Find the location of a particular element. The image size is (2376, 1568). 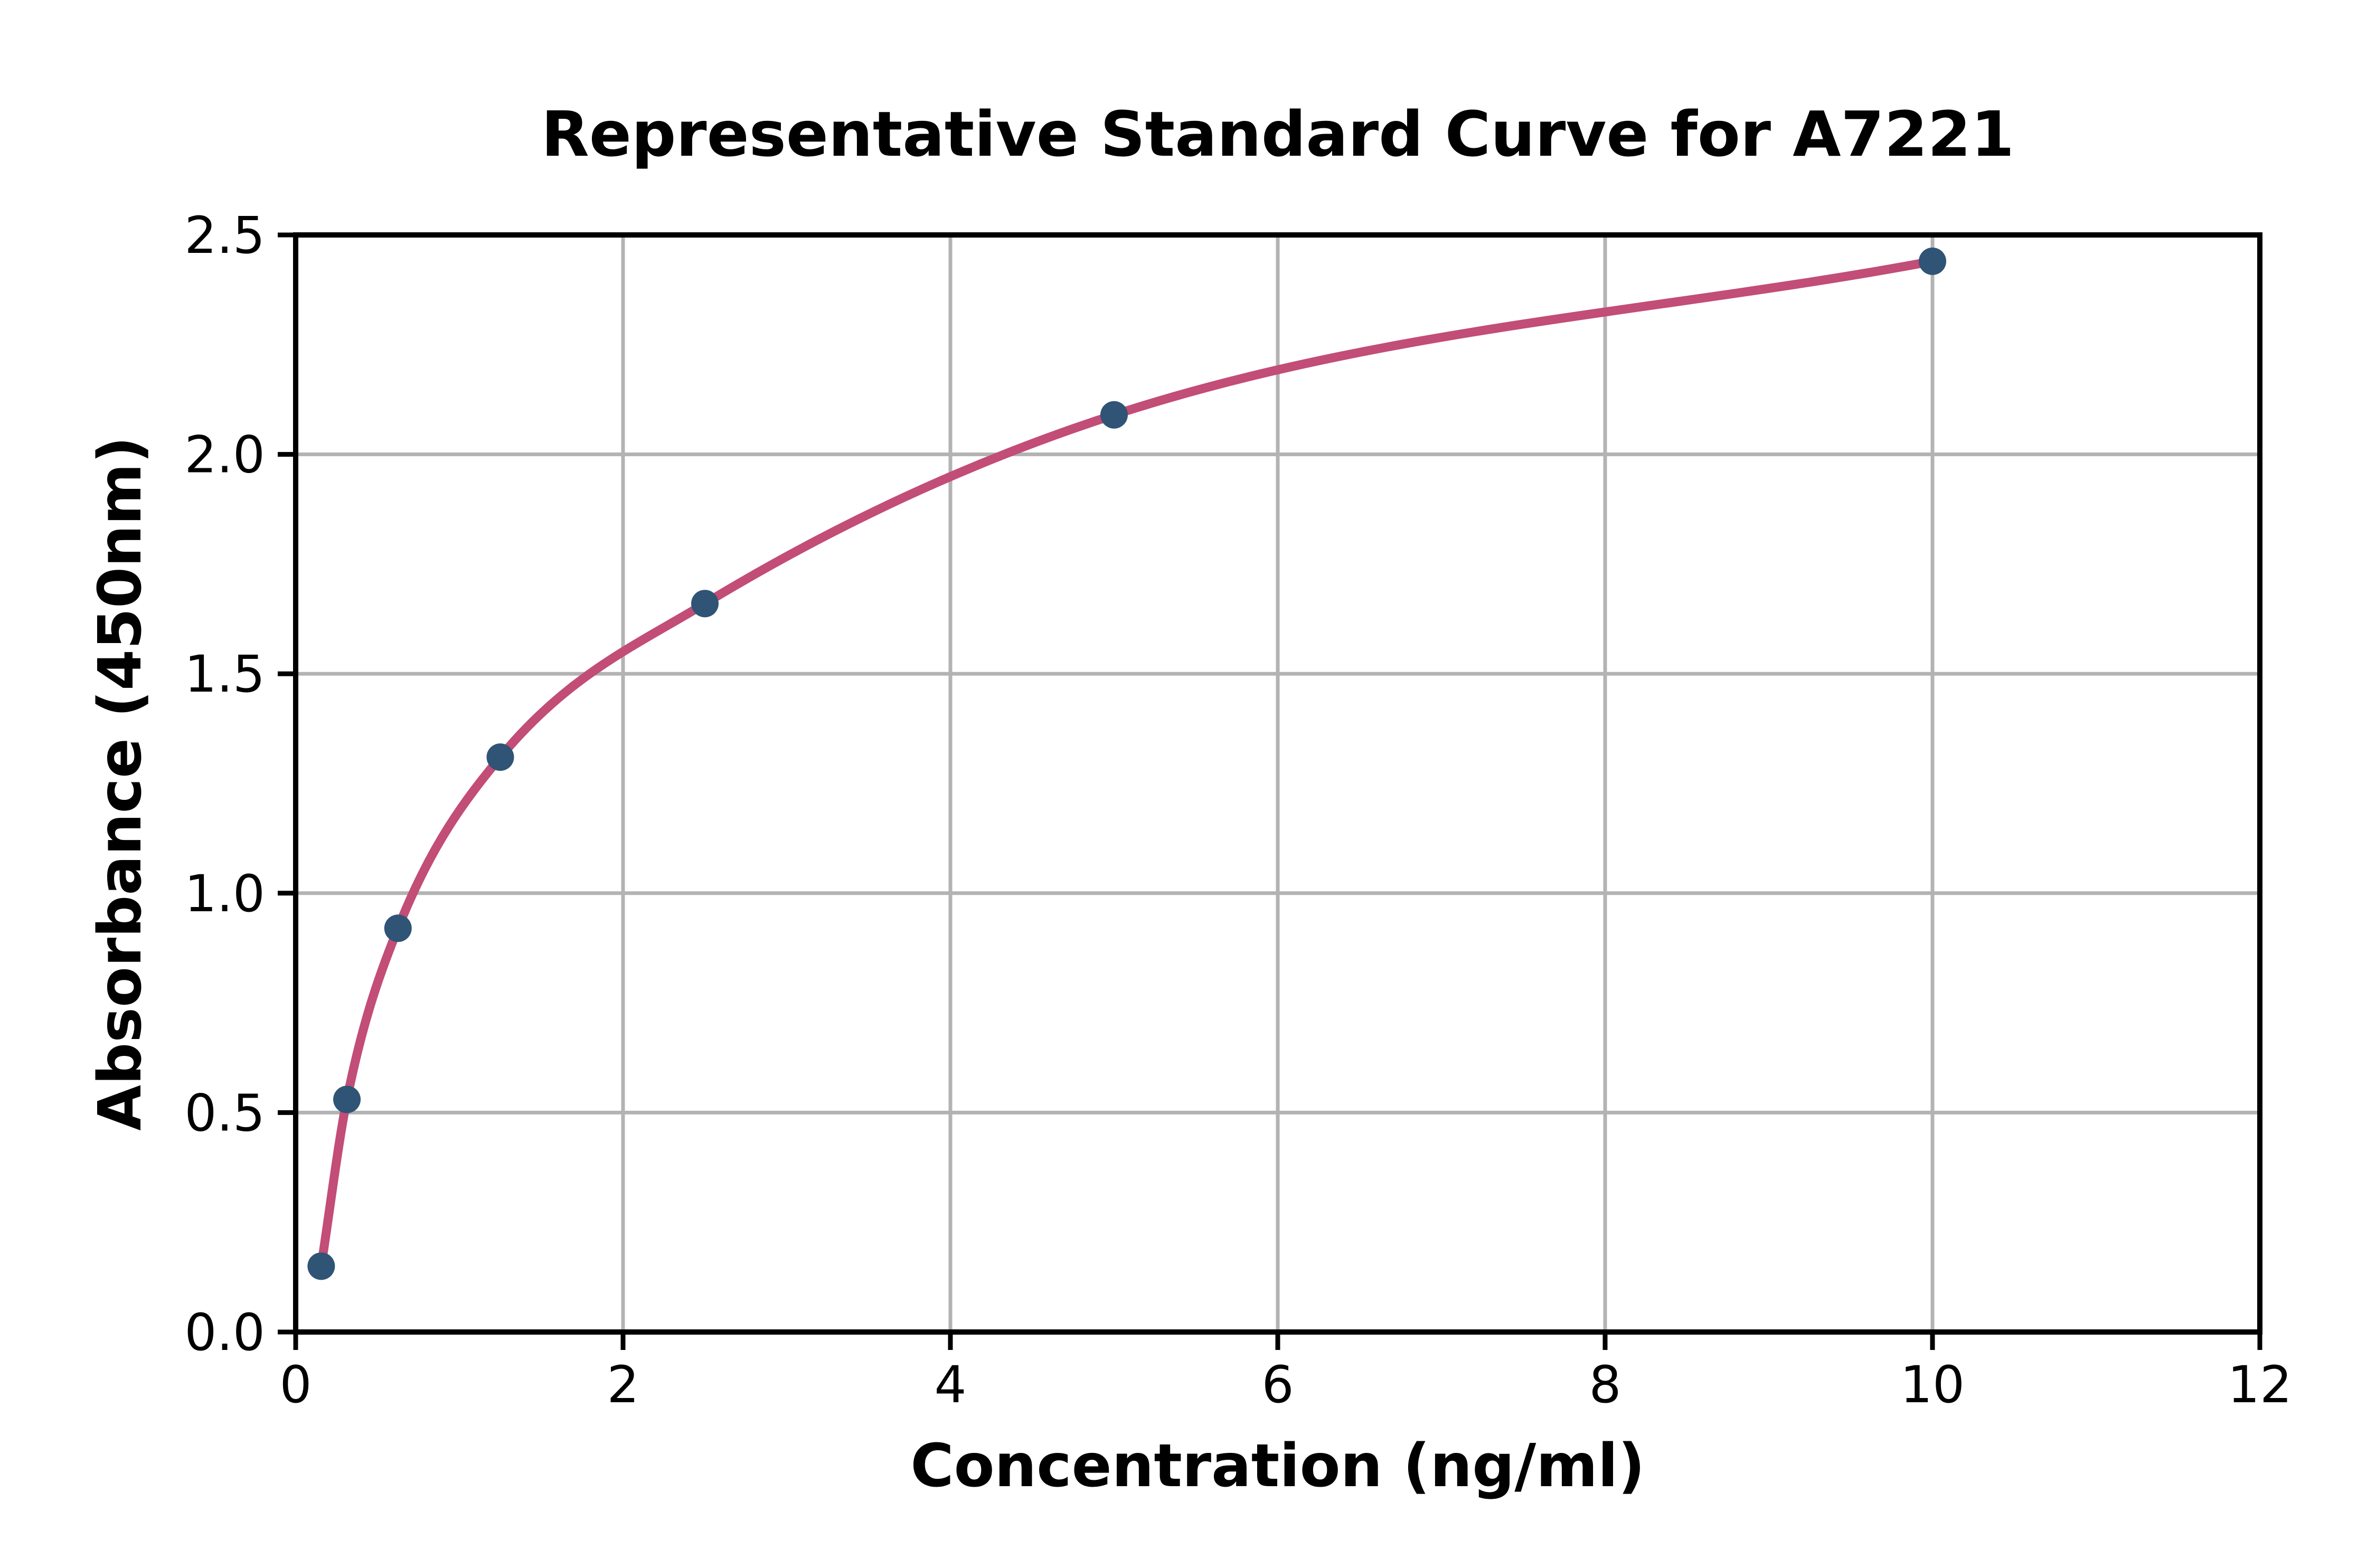

y-tick-label: 2.5 is located at coordinates (224, 235).